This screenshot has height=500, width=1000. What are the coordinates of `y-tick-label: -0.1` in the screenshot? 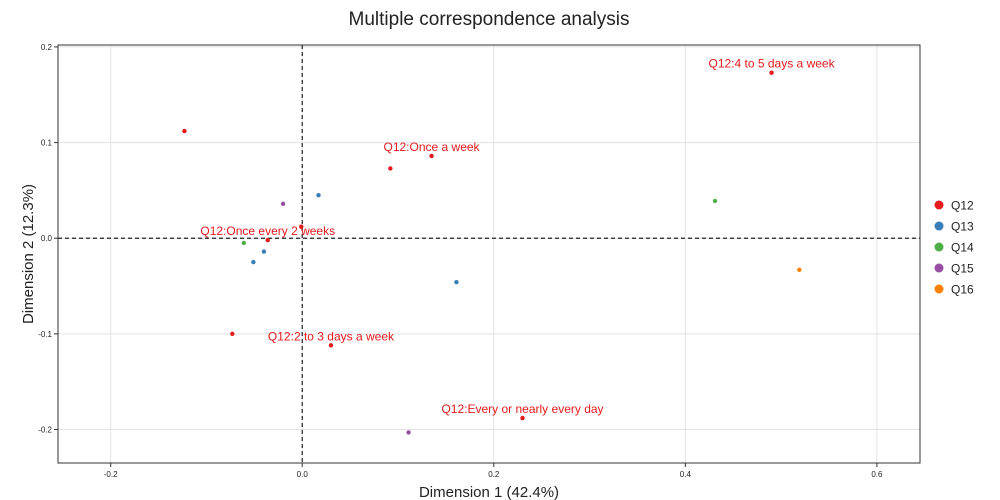 It's located at (45, 334).